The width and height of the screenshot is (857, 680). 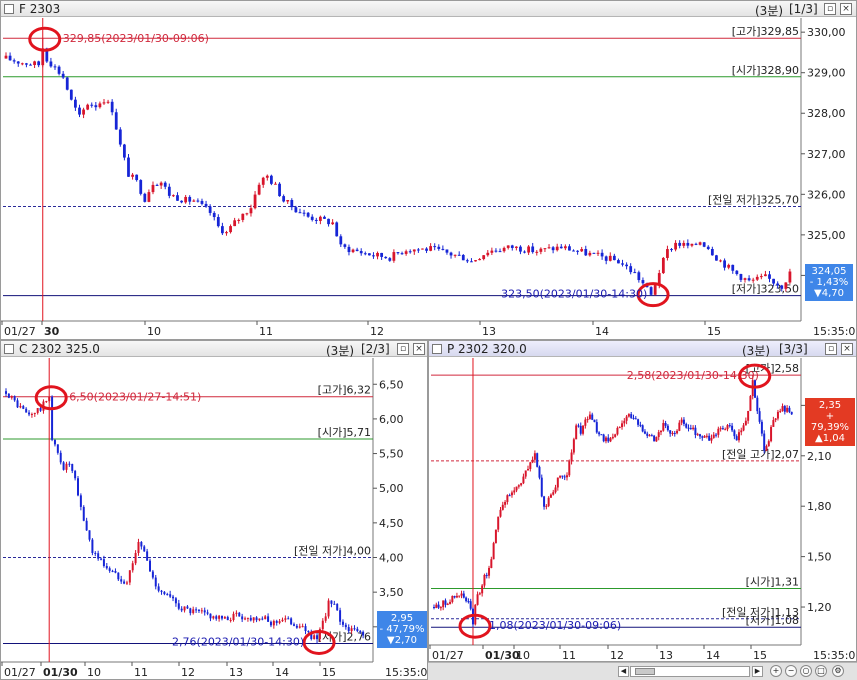 What do you see at coordinates (266, 331) in the screenshot?
I see `x-tick-label: 11` at bounding box center [266, 331].